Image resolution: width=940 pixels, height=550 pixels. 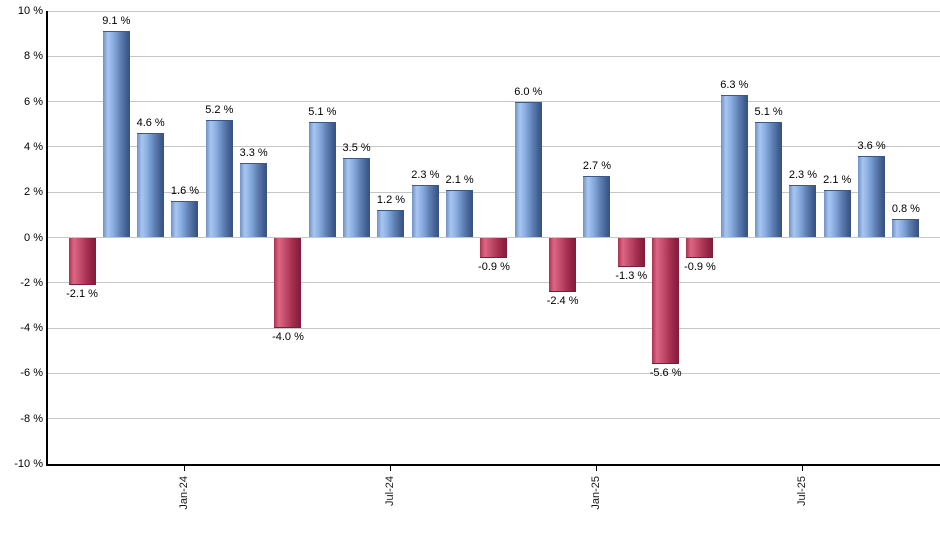 What do you see at coordinates (150, 123) in the screenshot?
I see `bar-value-label: 4.6 %` at bounding box center [150, 123].